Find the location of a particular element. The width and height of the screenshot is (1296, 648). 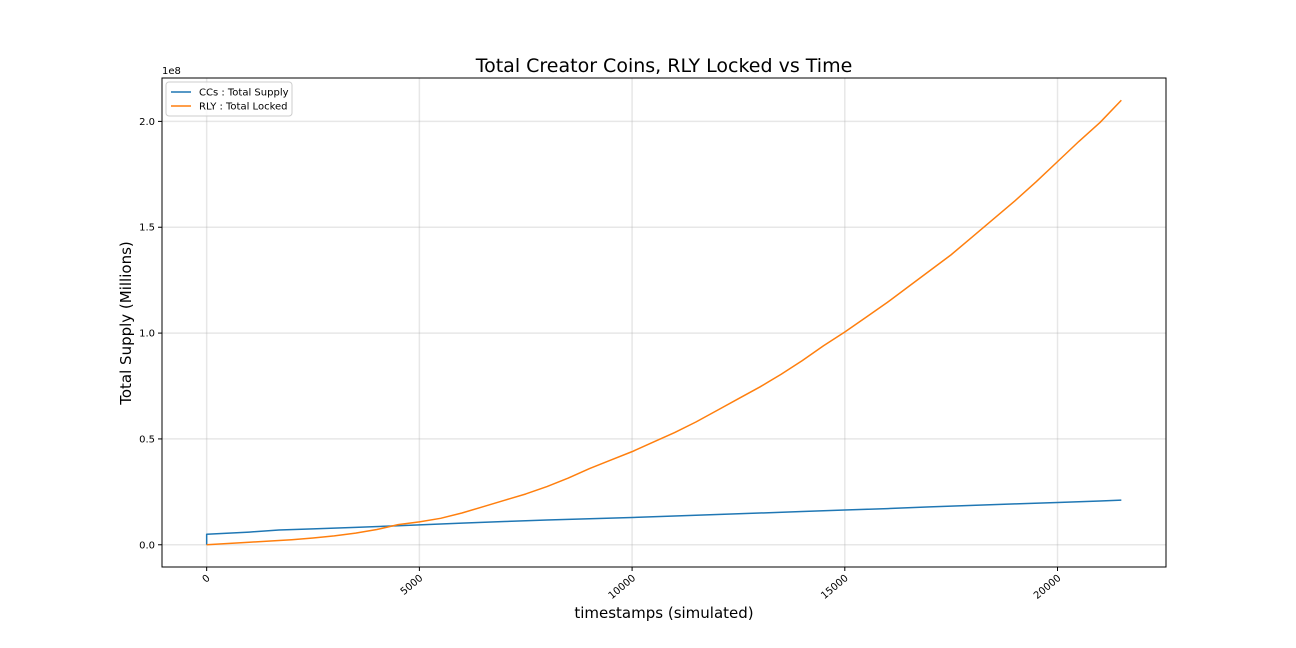

legend-label: RLY : Total Locked is located at coordinates (243, 107).